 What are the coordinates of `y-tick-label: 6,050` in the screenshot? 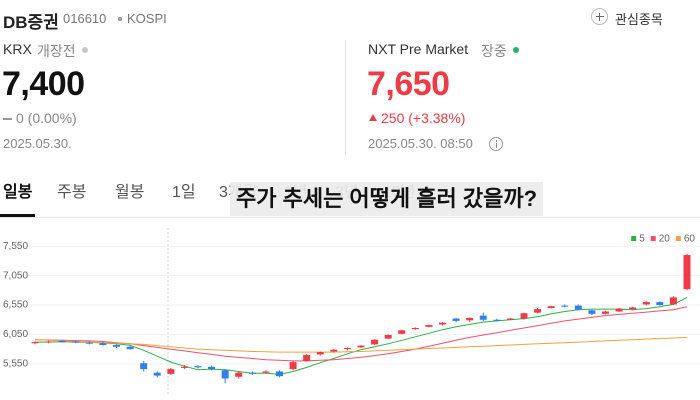 It's located at (15, 334).